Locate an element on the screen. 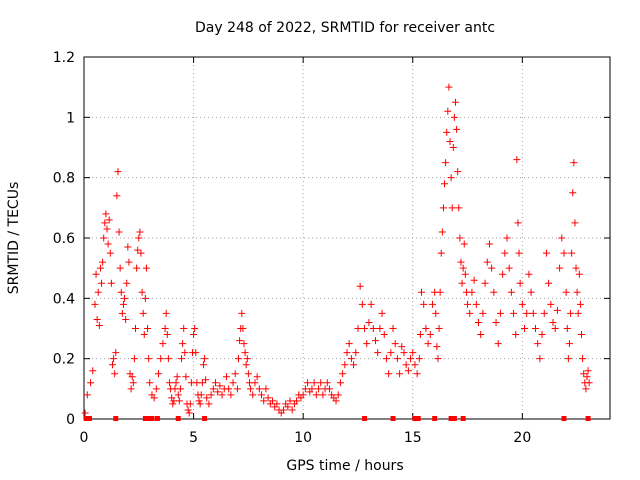 The width and height of the screenshot is (640, 480). y-tick-label: 1 is located at coordinates (70, 118).